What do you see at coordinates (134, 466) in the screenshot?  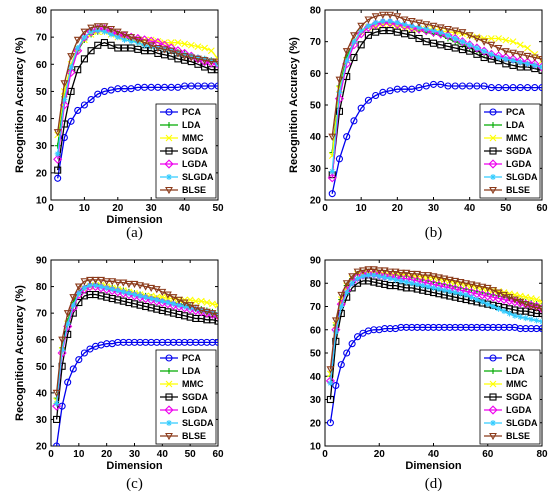 I see `x-axis-label: Dimension` at bounding box center [134, 466].